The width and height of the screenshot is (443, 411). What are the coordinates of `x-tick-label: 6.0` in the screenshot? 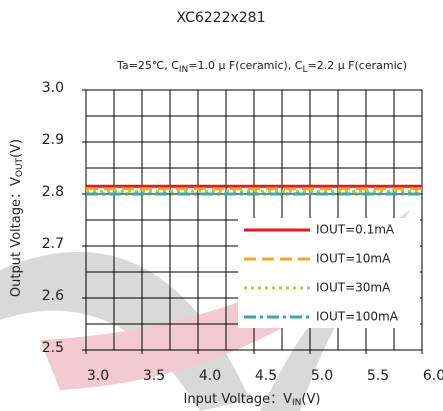 It's located at (433, 376).